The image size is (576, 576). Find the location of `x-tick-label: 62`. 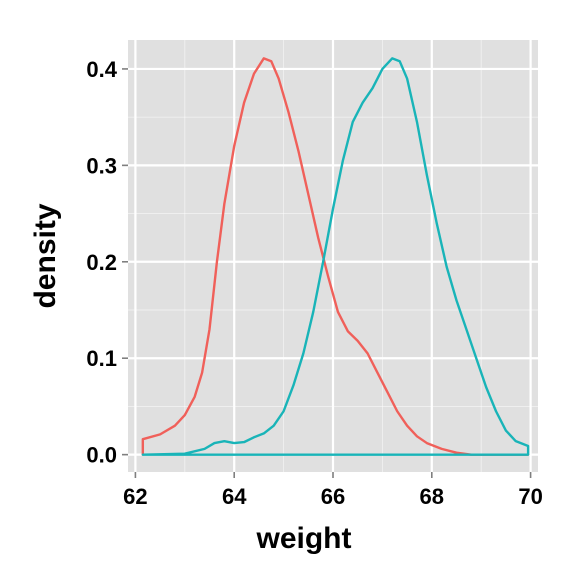

x-tick-label: 62 is located at coordinates (135, 496).